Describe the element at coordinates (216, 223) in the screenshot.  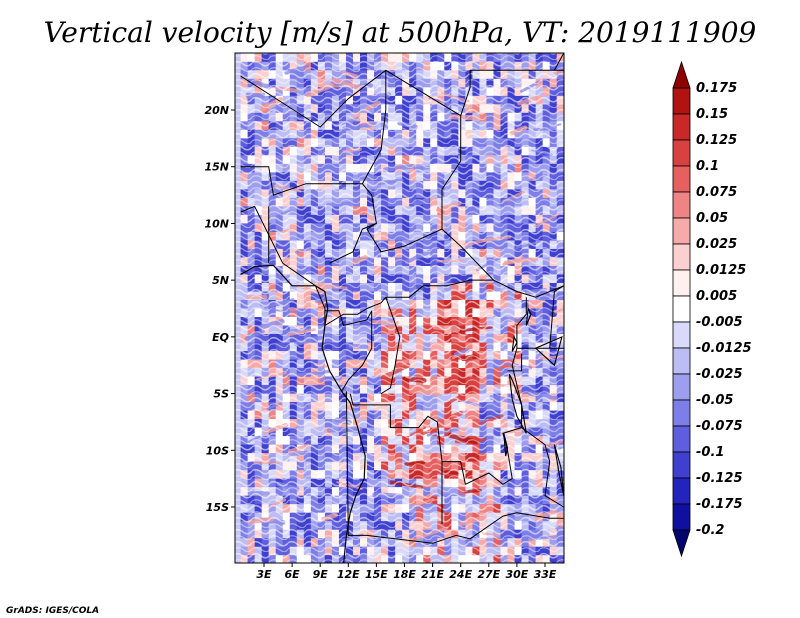
I see `y-tick-label: 10N` at that location.